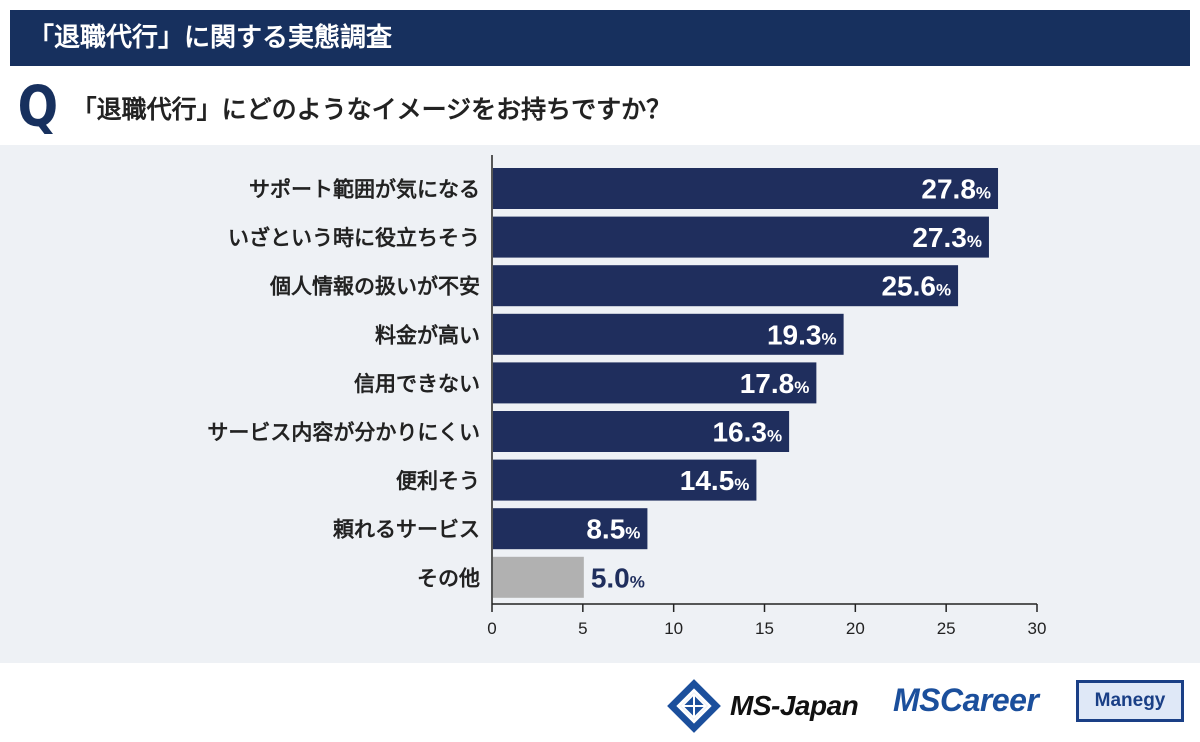  I want to click on x-tick-label: 20, so click(855, 628).